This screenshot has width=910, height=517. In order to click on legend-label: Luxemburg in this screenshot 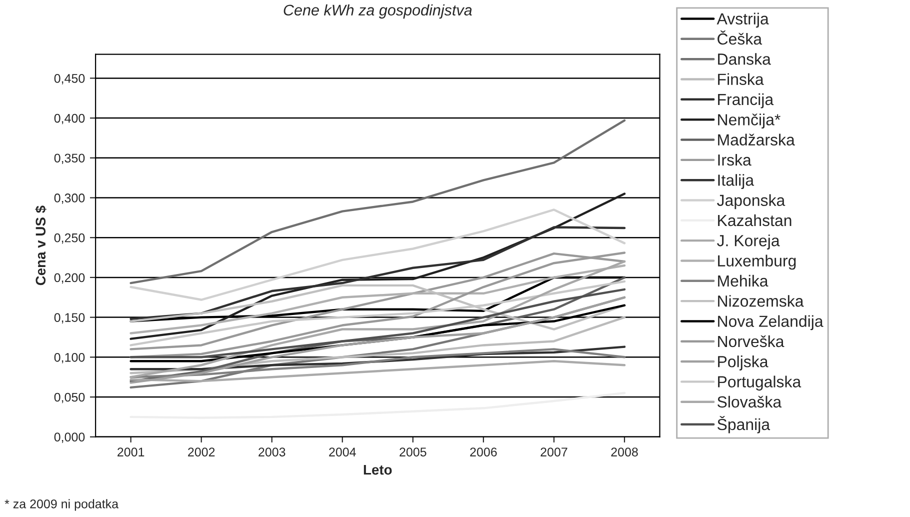, I will do `click(757, 262)`.